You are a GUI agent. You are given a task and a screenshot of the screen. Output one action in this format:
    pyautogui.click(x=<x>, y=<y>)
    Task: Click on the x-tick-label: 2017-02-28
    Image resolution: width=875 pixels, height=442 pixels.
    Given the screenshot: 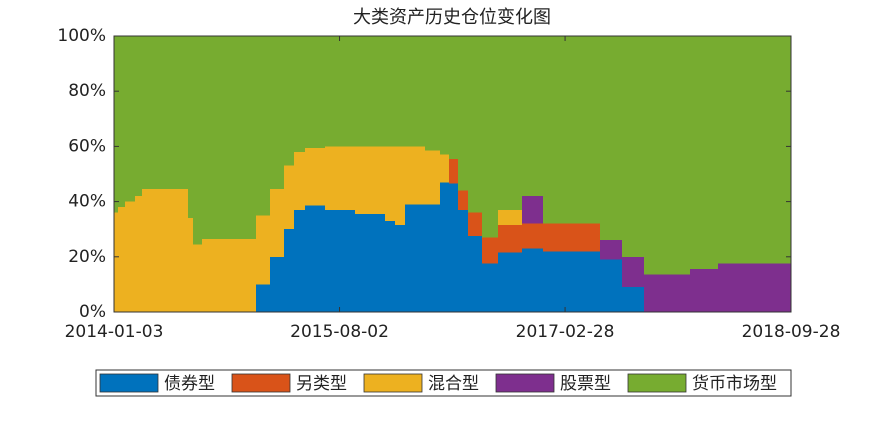 What is the action you would take?
    pyautogui.click(x=565, y=332)
    